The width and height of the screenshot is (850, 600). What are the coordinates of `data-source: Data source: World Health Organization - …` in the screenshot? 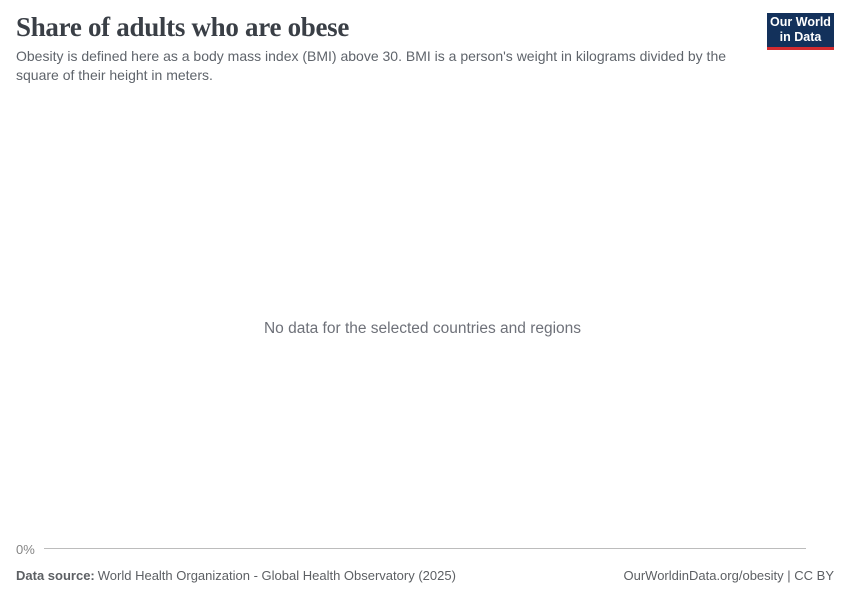 It's located at (236, 576).